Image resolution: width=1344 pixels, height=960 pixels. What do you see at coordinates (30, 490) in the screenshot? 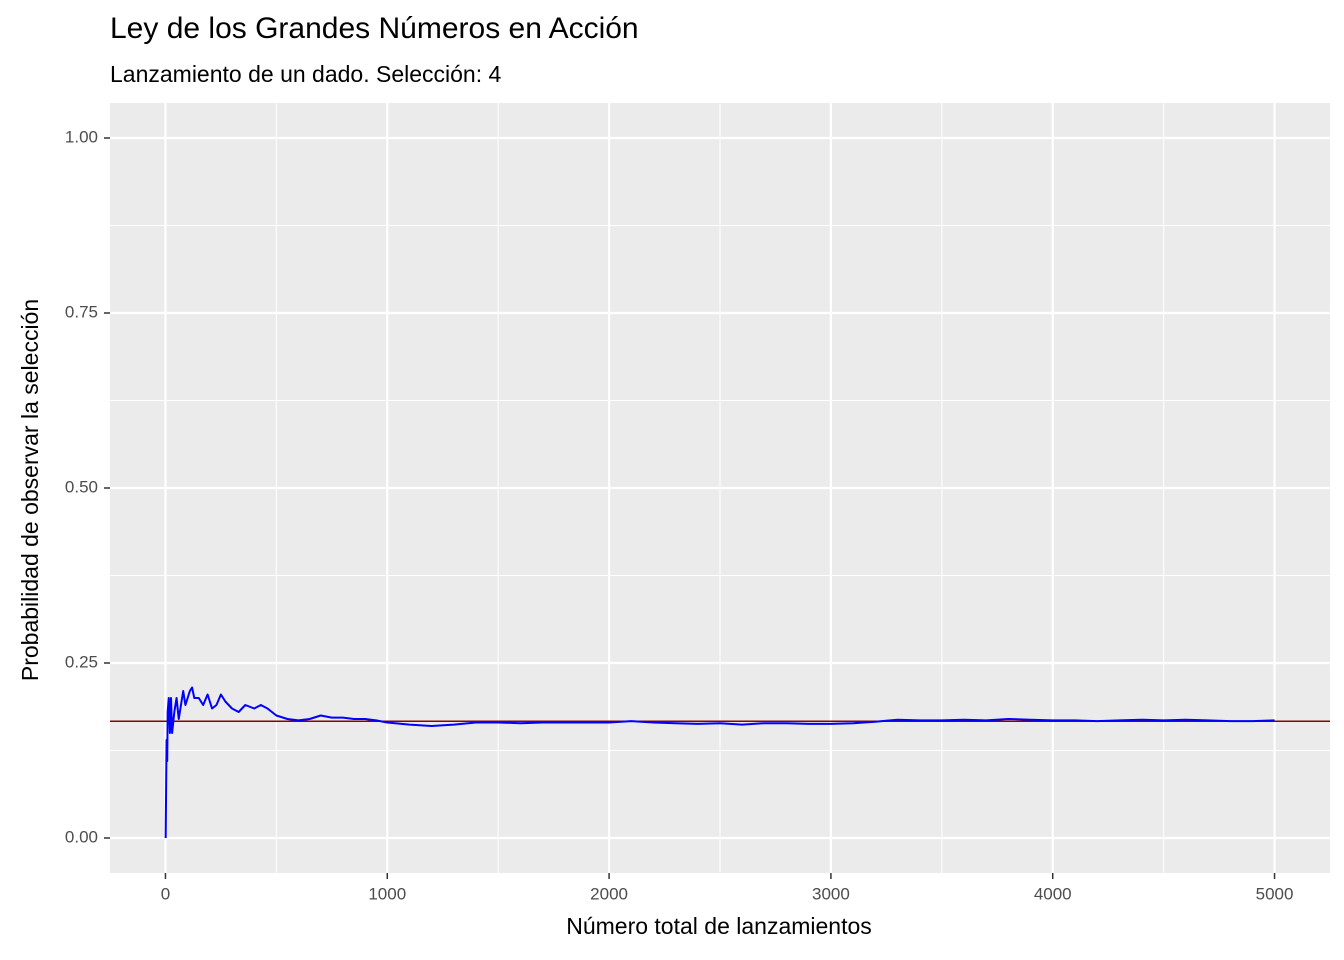
I see `y-axis-title: Probabilidad de observar la selección` at bounding box center [30, 490].